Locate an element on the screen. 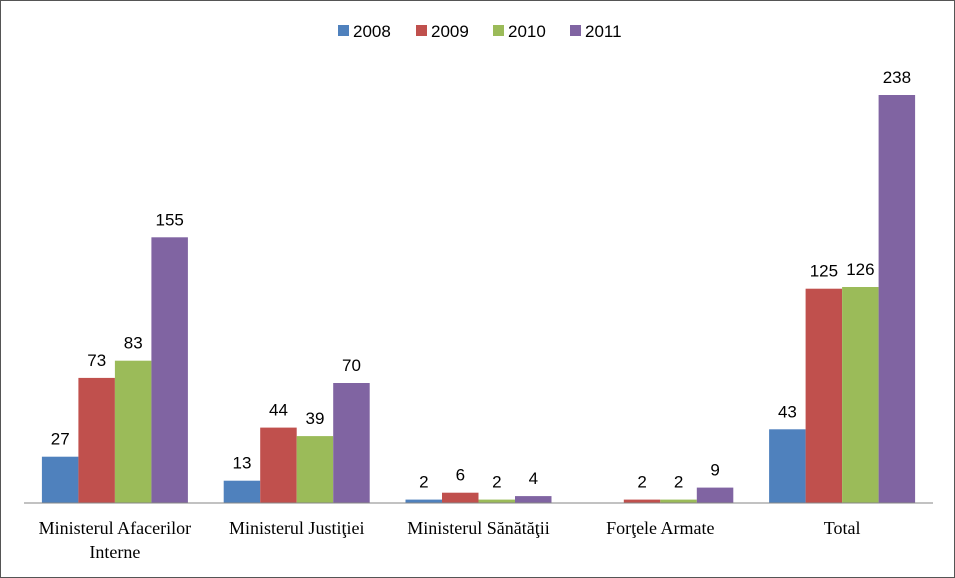  category-label-0-line-1: Interne is located at coordinates (114, 552).